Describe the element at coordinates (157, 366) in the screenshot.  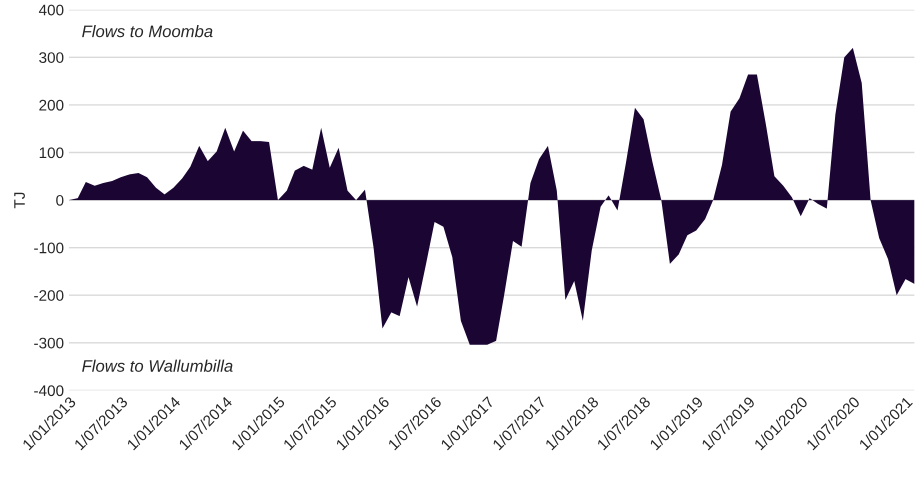
I see `annotation: Flows to Wallumbilla` at that location.